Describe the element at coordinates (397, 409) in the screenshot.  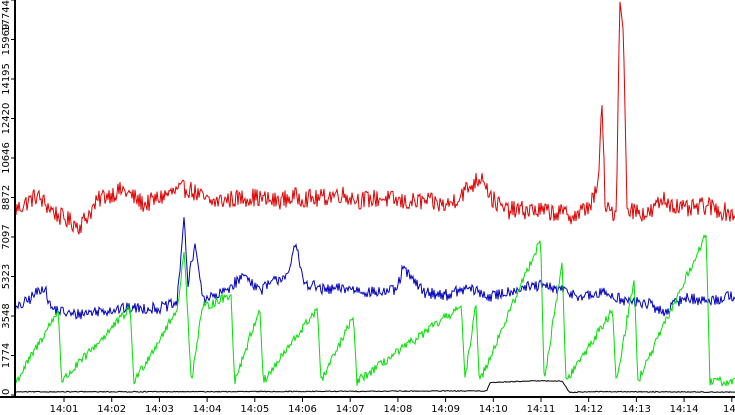
I see `x-tick-label: 14:08` at that location.